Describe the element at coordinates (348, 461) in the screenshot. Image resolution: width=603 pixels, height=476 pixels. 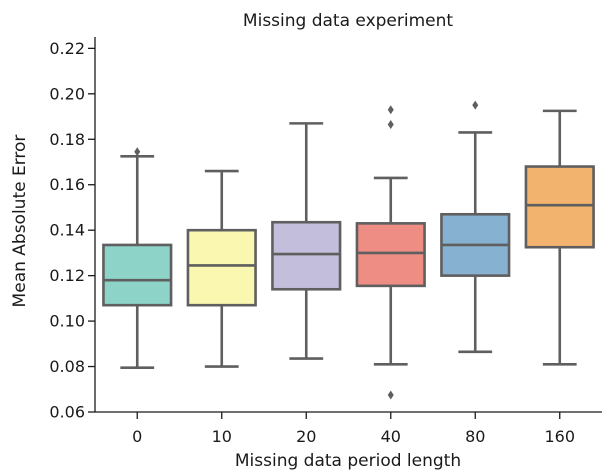
I see `x-axis-label: Missing data period length` at that location.